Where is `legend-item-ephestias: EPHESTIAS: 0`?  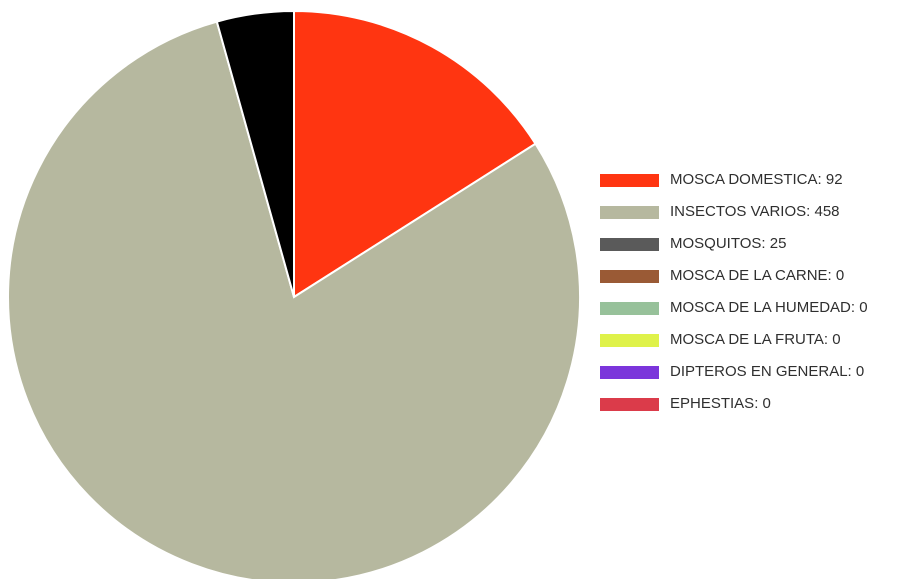 legend-item-ephestias: EPHESTIAS: 0 is located at coordinates (758, 404).